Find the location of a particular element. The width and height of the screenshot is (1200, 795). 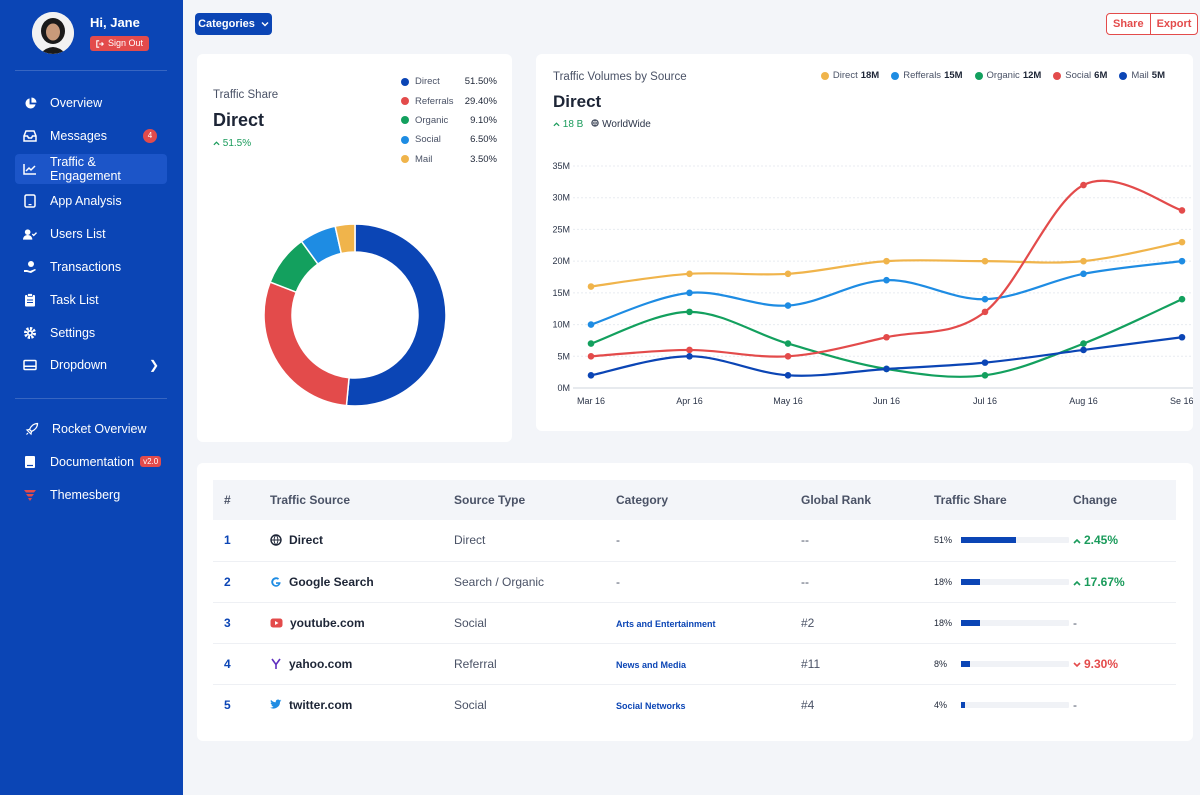

traffic-source: Direct is located at coordinates (362, 540).